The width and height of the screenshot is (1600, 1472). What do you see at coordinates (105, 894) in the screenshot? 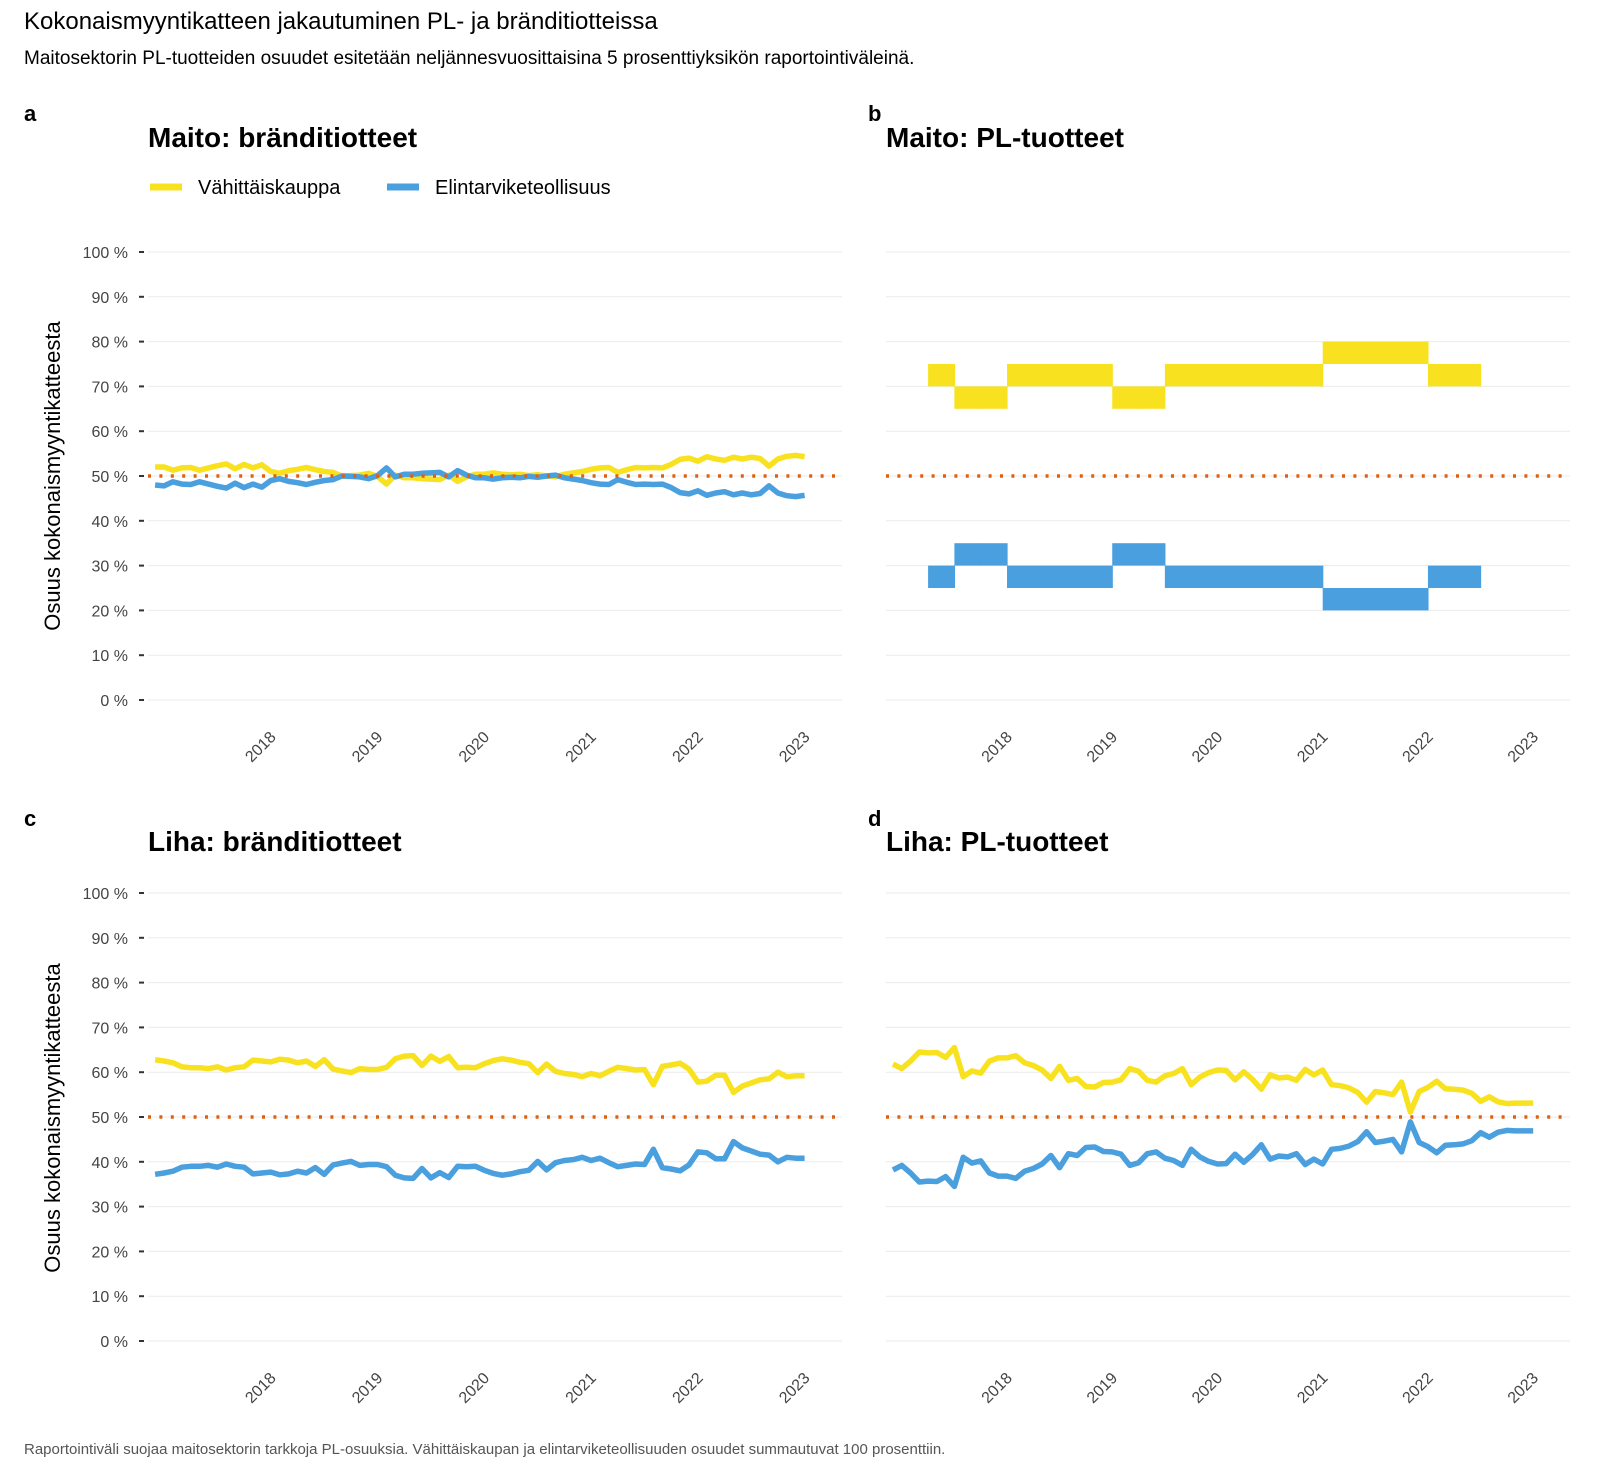
I see `y-tick-label: 100 %` at bounding box center [105, 894].